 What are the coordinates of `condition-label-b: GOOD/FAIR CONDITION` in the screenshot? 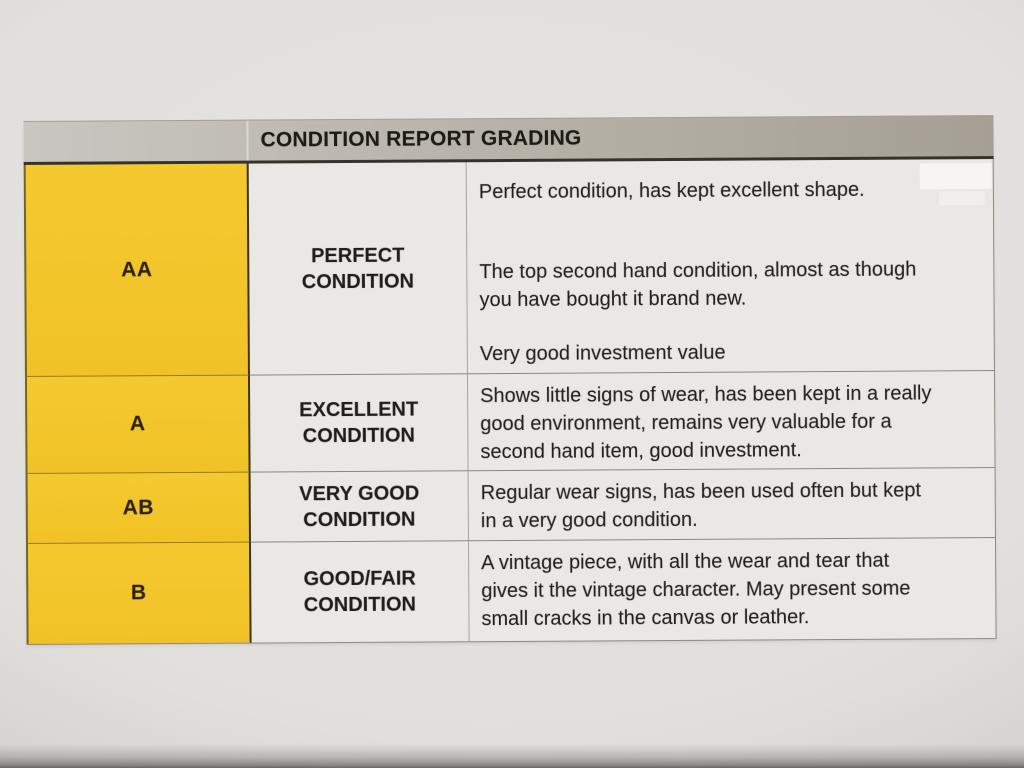 It's located at (360, 592).